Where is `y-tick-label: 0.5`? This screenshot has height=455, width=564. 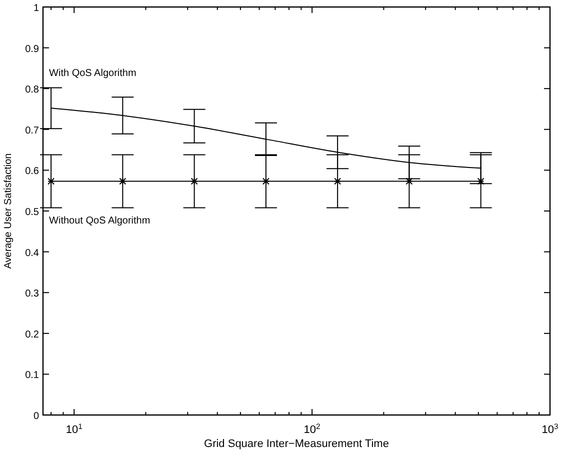 y-tick-label: 0.5 is located at coordinates (32, 212).